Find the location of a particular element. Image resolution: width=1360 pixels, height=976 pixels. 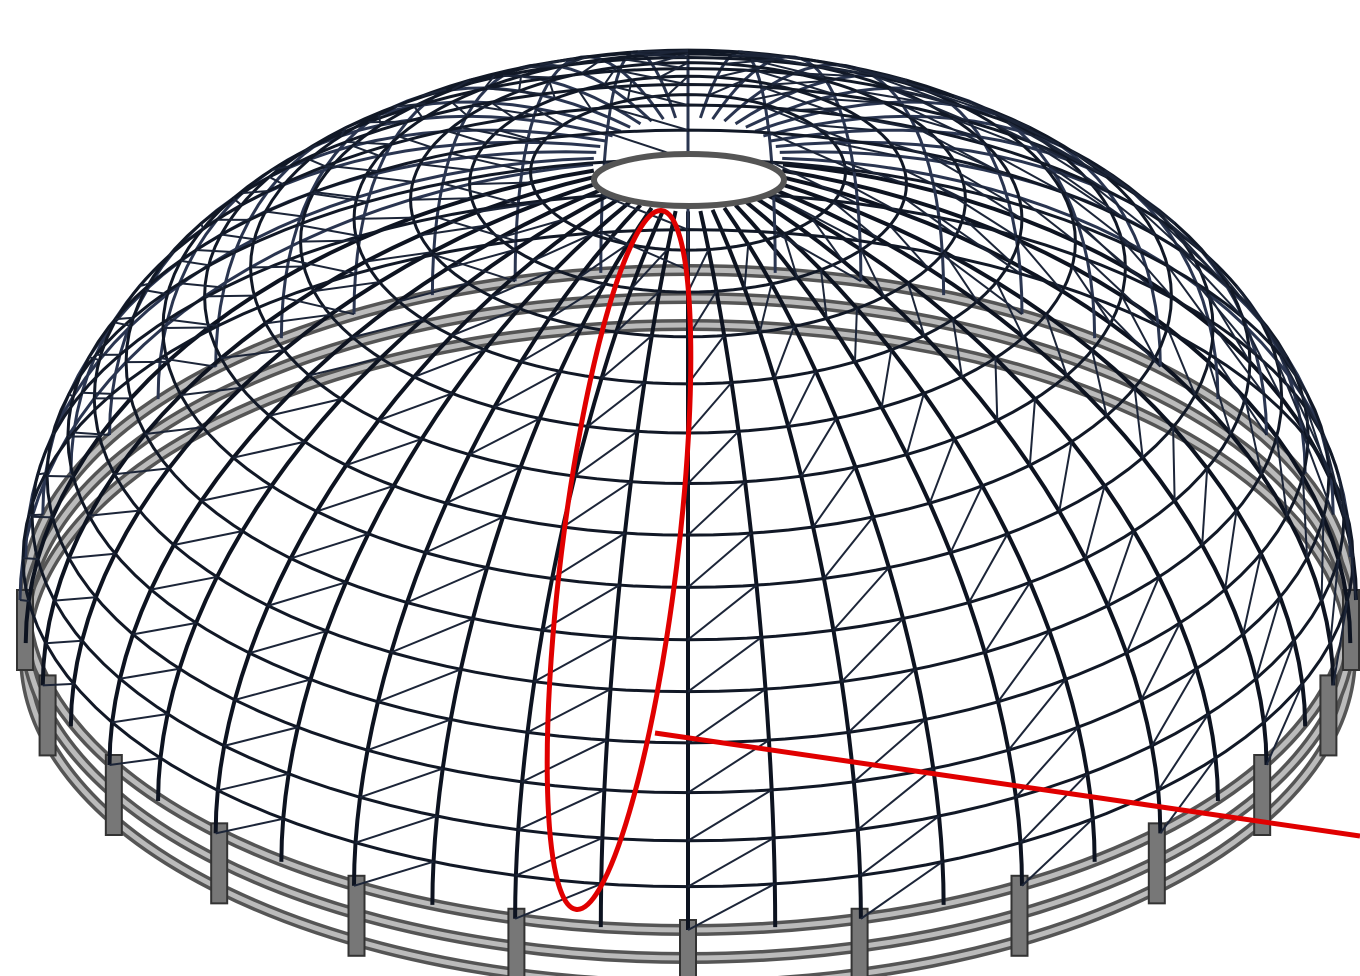

purlin is located at coordinates (688, 172).